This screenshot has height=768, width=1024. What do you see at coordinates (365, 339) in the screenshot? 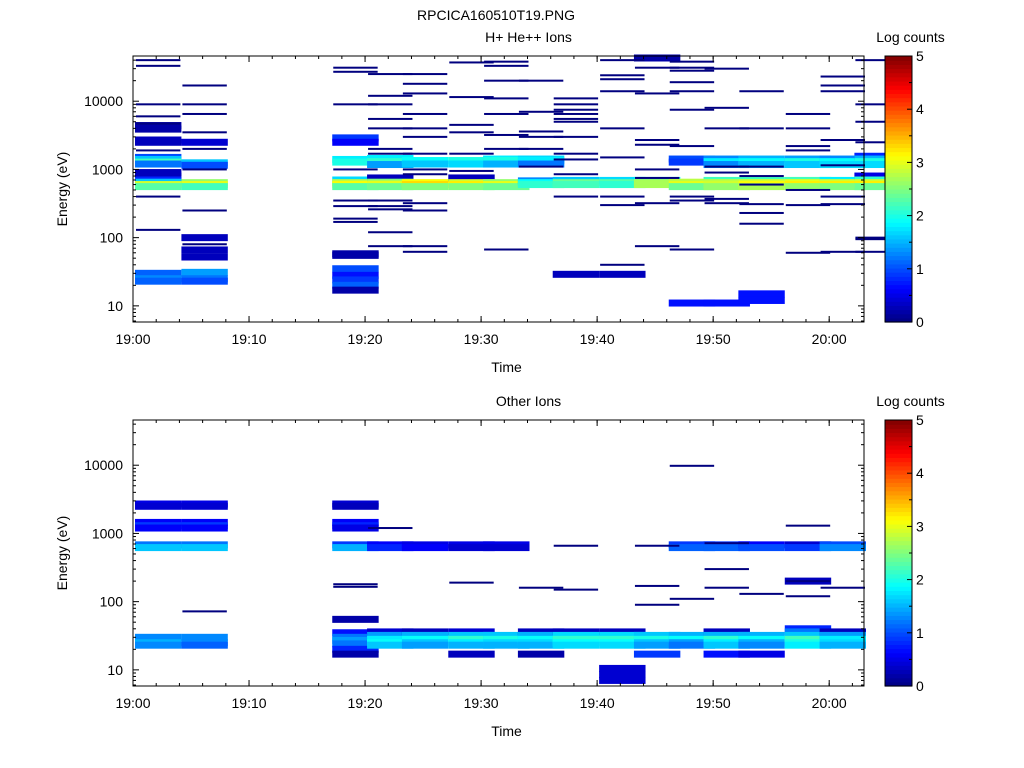
I see `x-tick-label: 19:20` at bounding box center [365, 339].